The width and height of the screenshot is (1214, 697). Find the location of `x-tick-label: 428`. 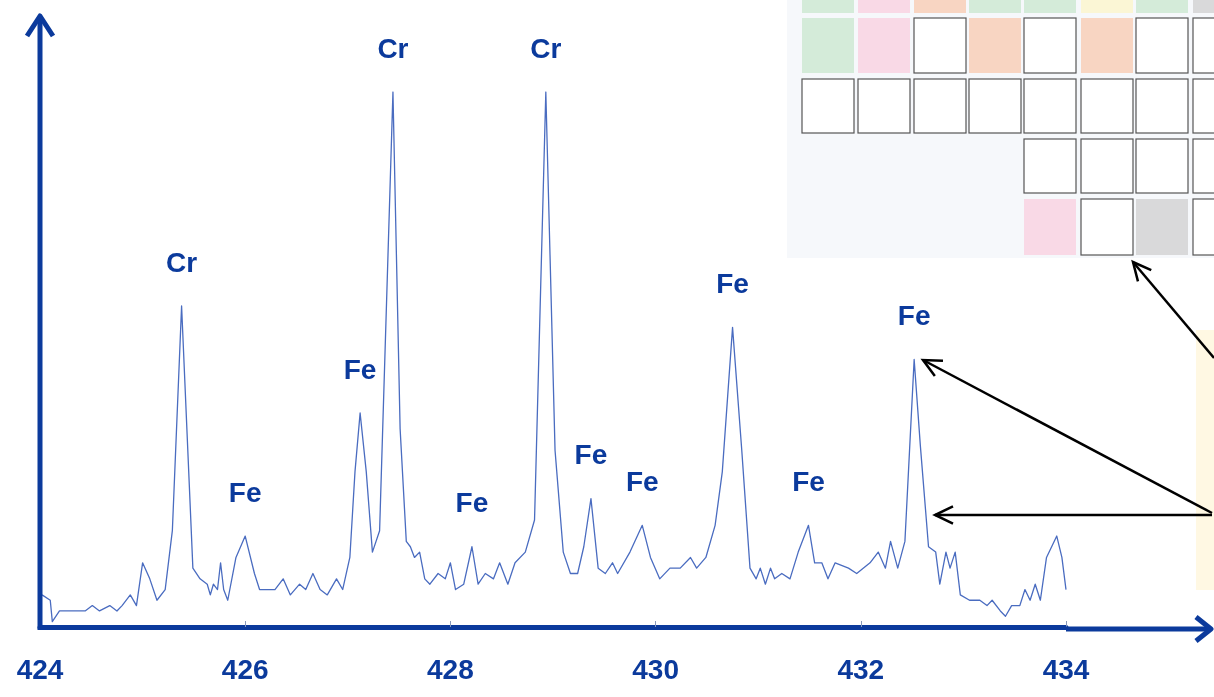

x-tick-label: 428 is located at coordinates (450, 669).